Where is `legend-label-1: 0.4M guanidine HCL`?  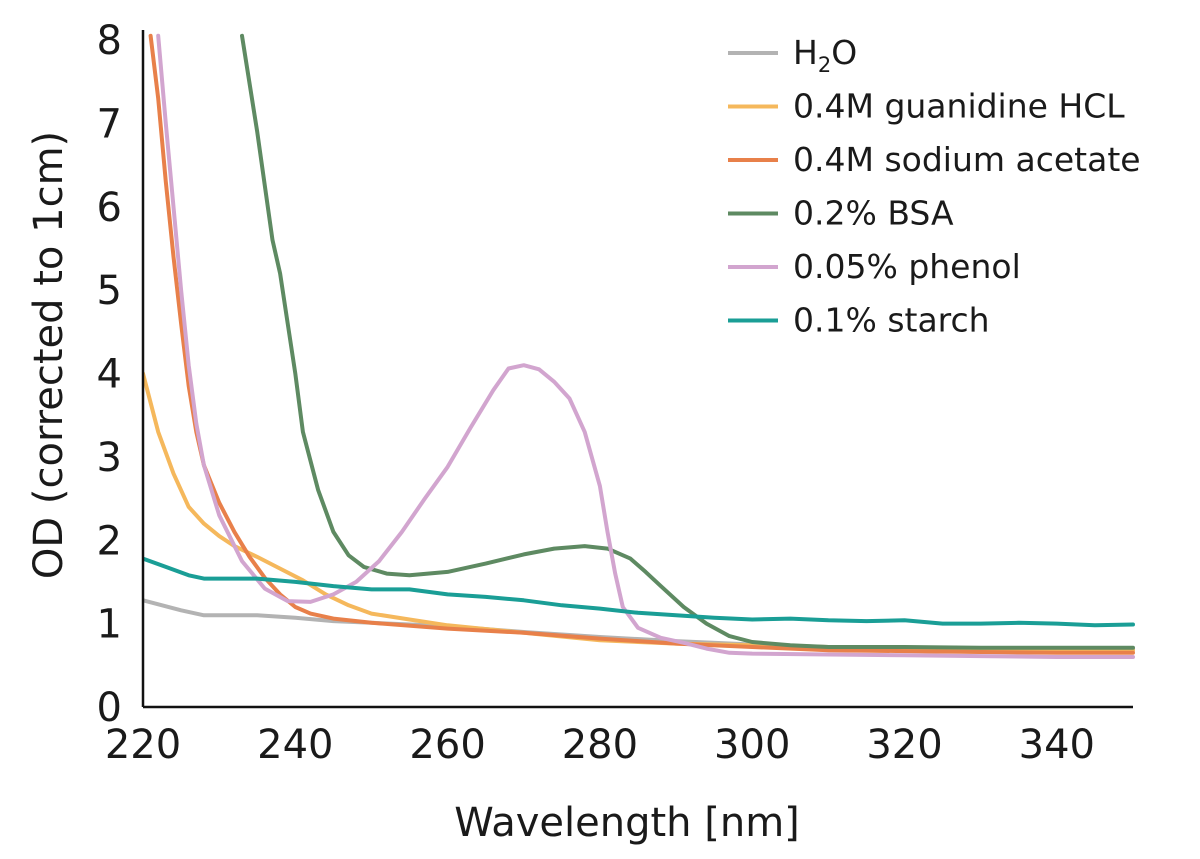 legend-label-1: 0.4M guanidine HCL is located at coordinates (959, 106).